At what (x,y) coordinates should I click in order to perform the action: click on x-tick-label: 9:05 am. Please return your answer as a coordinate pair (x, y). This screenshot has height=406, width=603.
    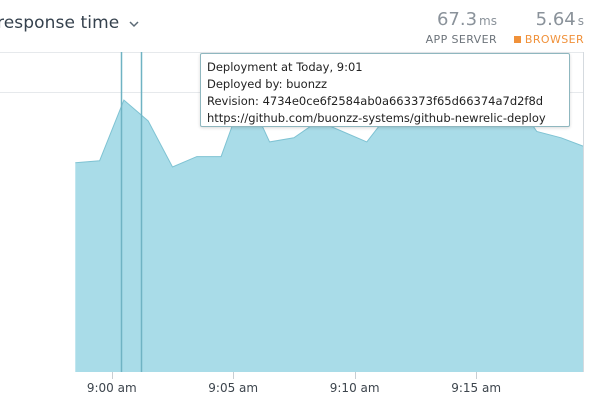
    Looking at the image, I should click on (233, 388).